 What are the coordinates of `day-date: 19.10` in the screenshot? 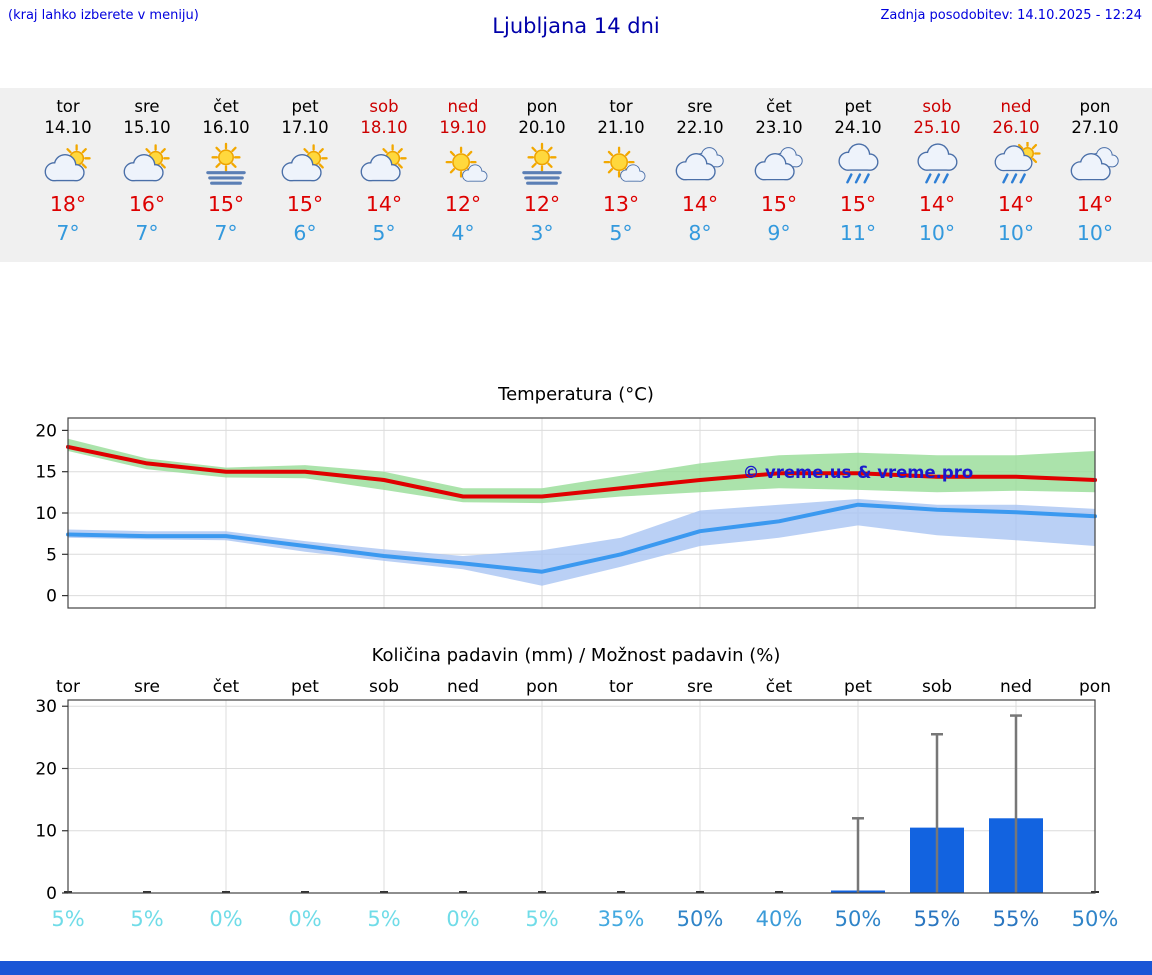 It's located at (463, 127).